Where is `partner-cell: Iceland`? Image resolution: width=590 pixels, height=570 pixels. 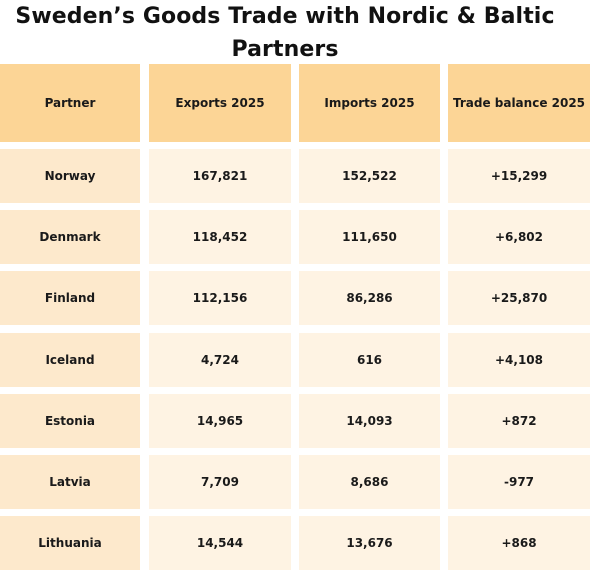 partner-cell: Iceland is located at coordinates (70, 359).